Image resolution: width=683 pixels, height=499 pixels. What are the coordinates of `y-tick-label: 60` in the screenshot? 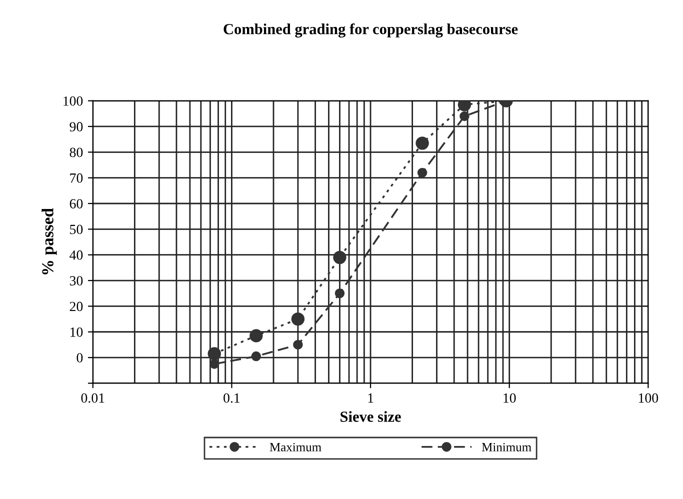 It's located at (76, 203).